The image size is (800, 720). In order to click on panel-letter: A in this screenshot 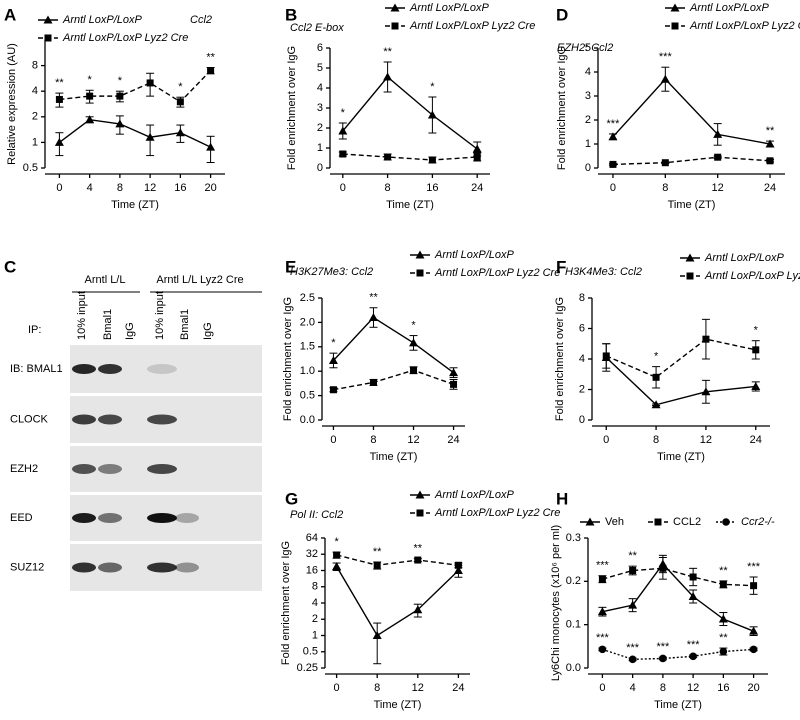, I will do `click(10, 14)`.